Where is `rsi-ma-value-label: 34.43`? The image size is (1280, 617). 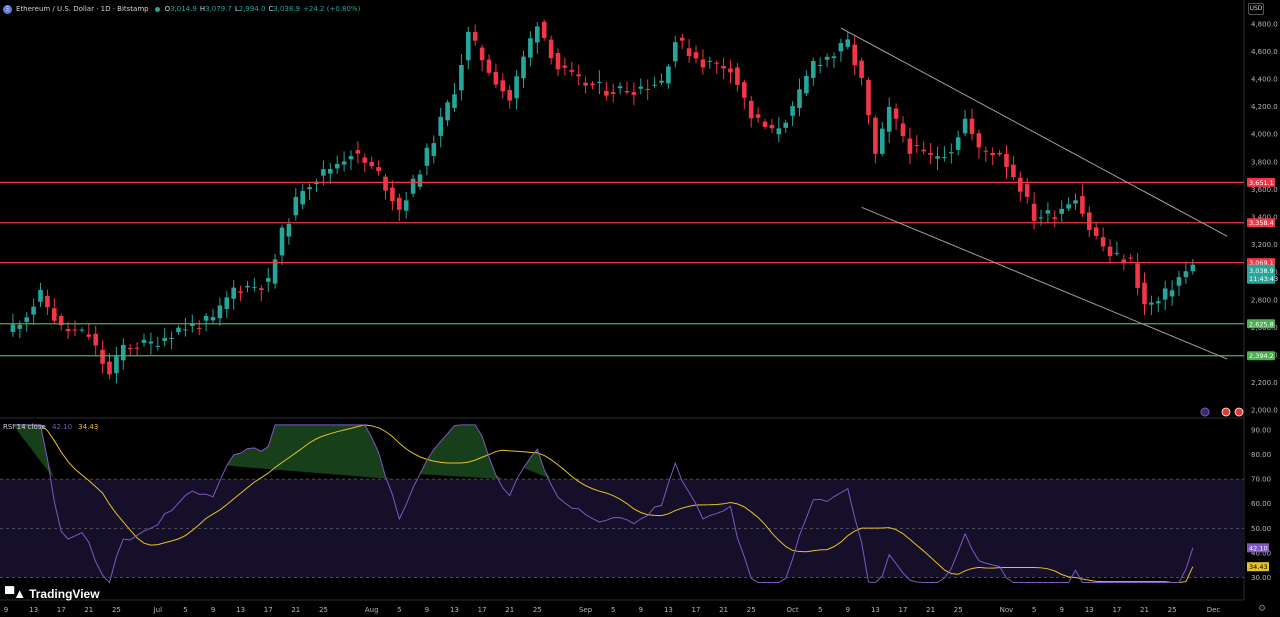
rsi-ma-value-label: 34.43 is located at coordinates (1258, 567).